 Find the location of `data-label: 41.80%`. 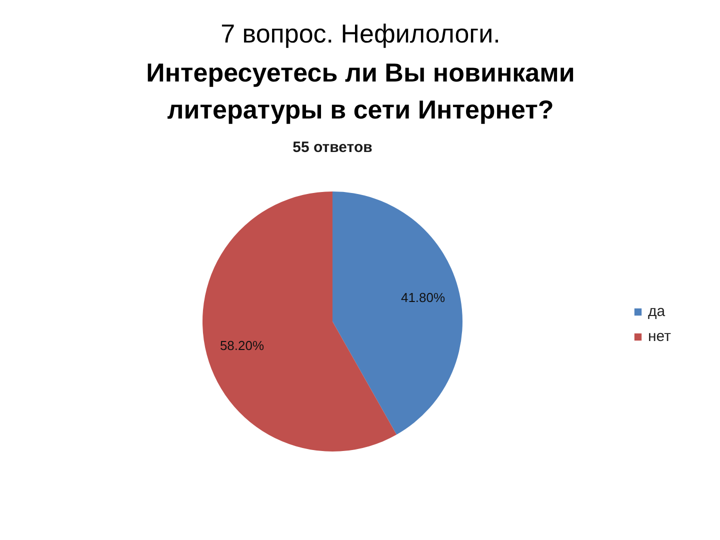

data-label: 41.80% is located at coordinates (423, 298).